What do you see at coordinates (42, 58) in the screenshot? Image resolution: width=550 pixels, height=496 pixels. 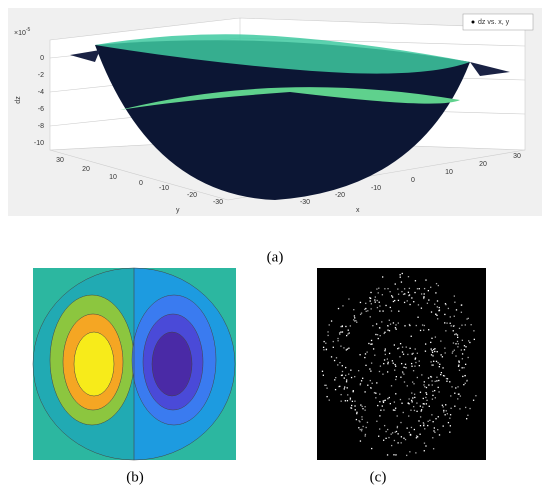 I see `z-tick-label: 0` at bounding box center [42, 58].